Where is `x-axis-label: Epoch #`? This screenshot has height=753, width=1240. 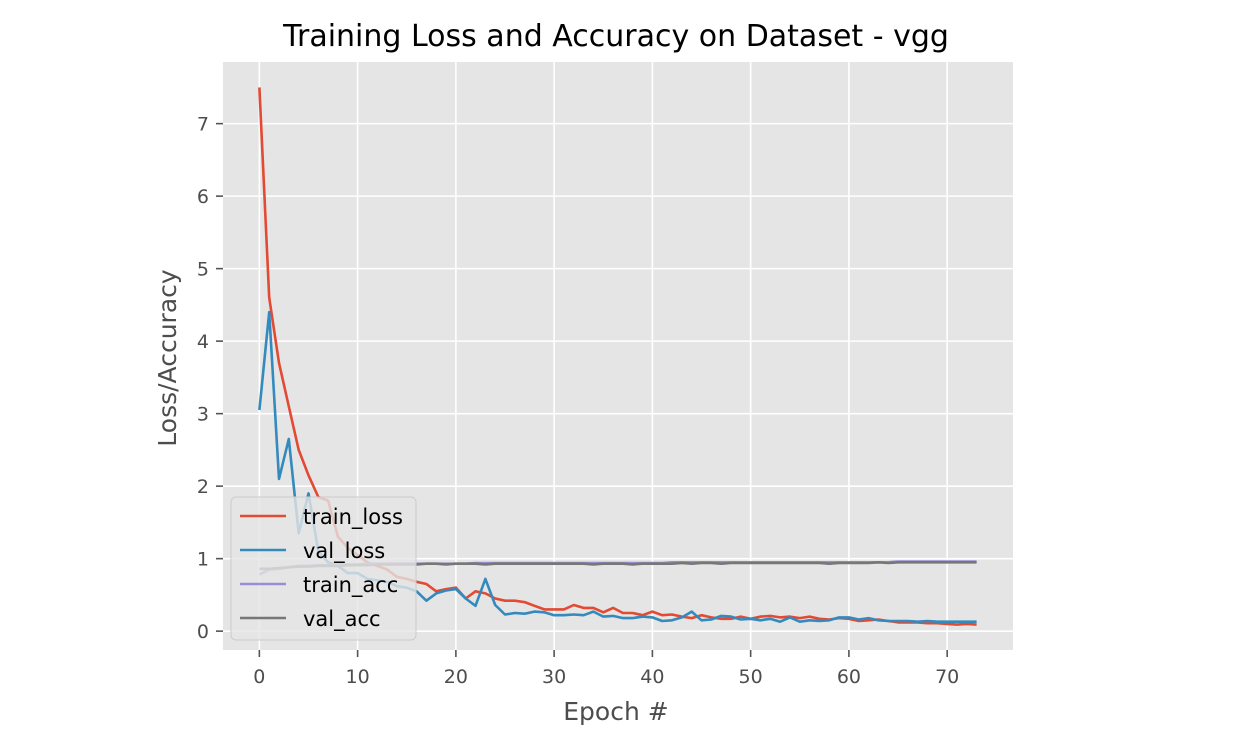 x-axis-label: Epoch # is located at coordinates (615, 711).